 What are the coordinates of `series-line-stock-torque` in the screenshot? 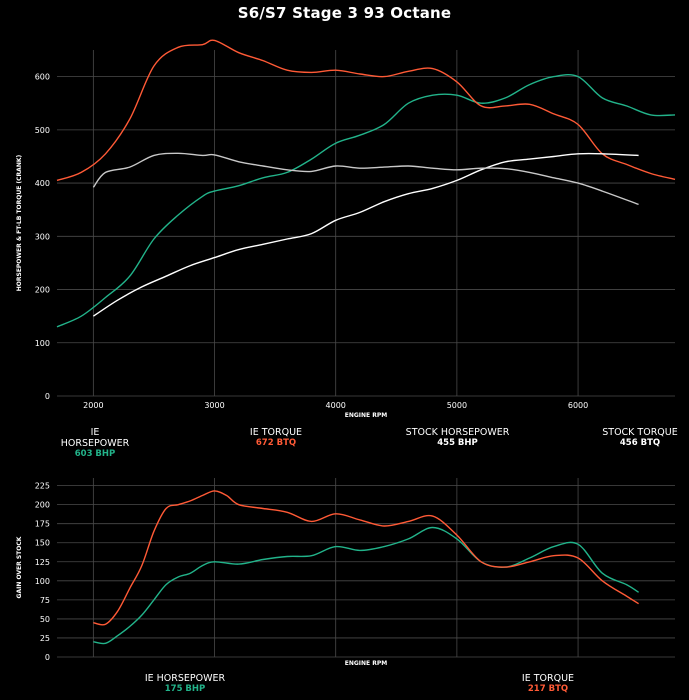 It's located at (365, 179).